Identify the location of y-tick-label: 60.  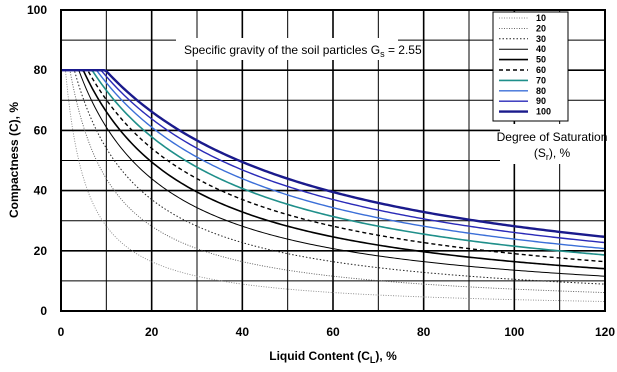
(41, 130).